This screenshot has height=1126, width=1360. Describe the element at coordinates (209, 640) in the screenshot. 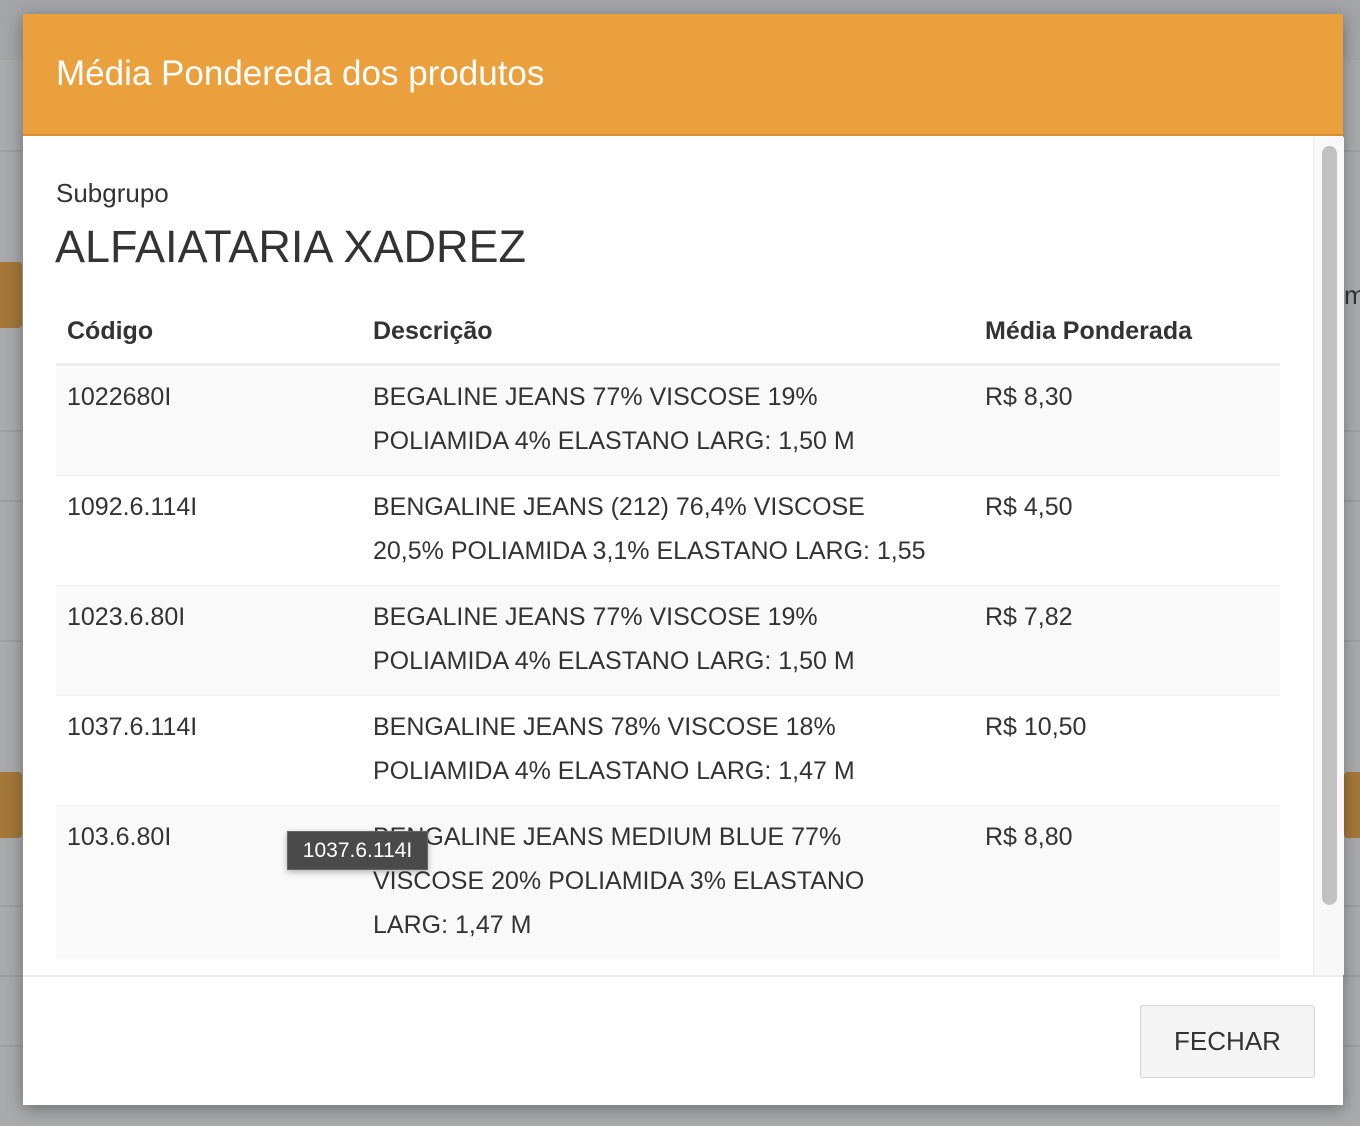

I see `cell-code: 1023.6.80I` at that location.